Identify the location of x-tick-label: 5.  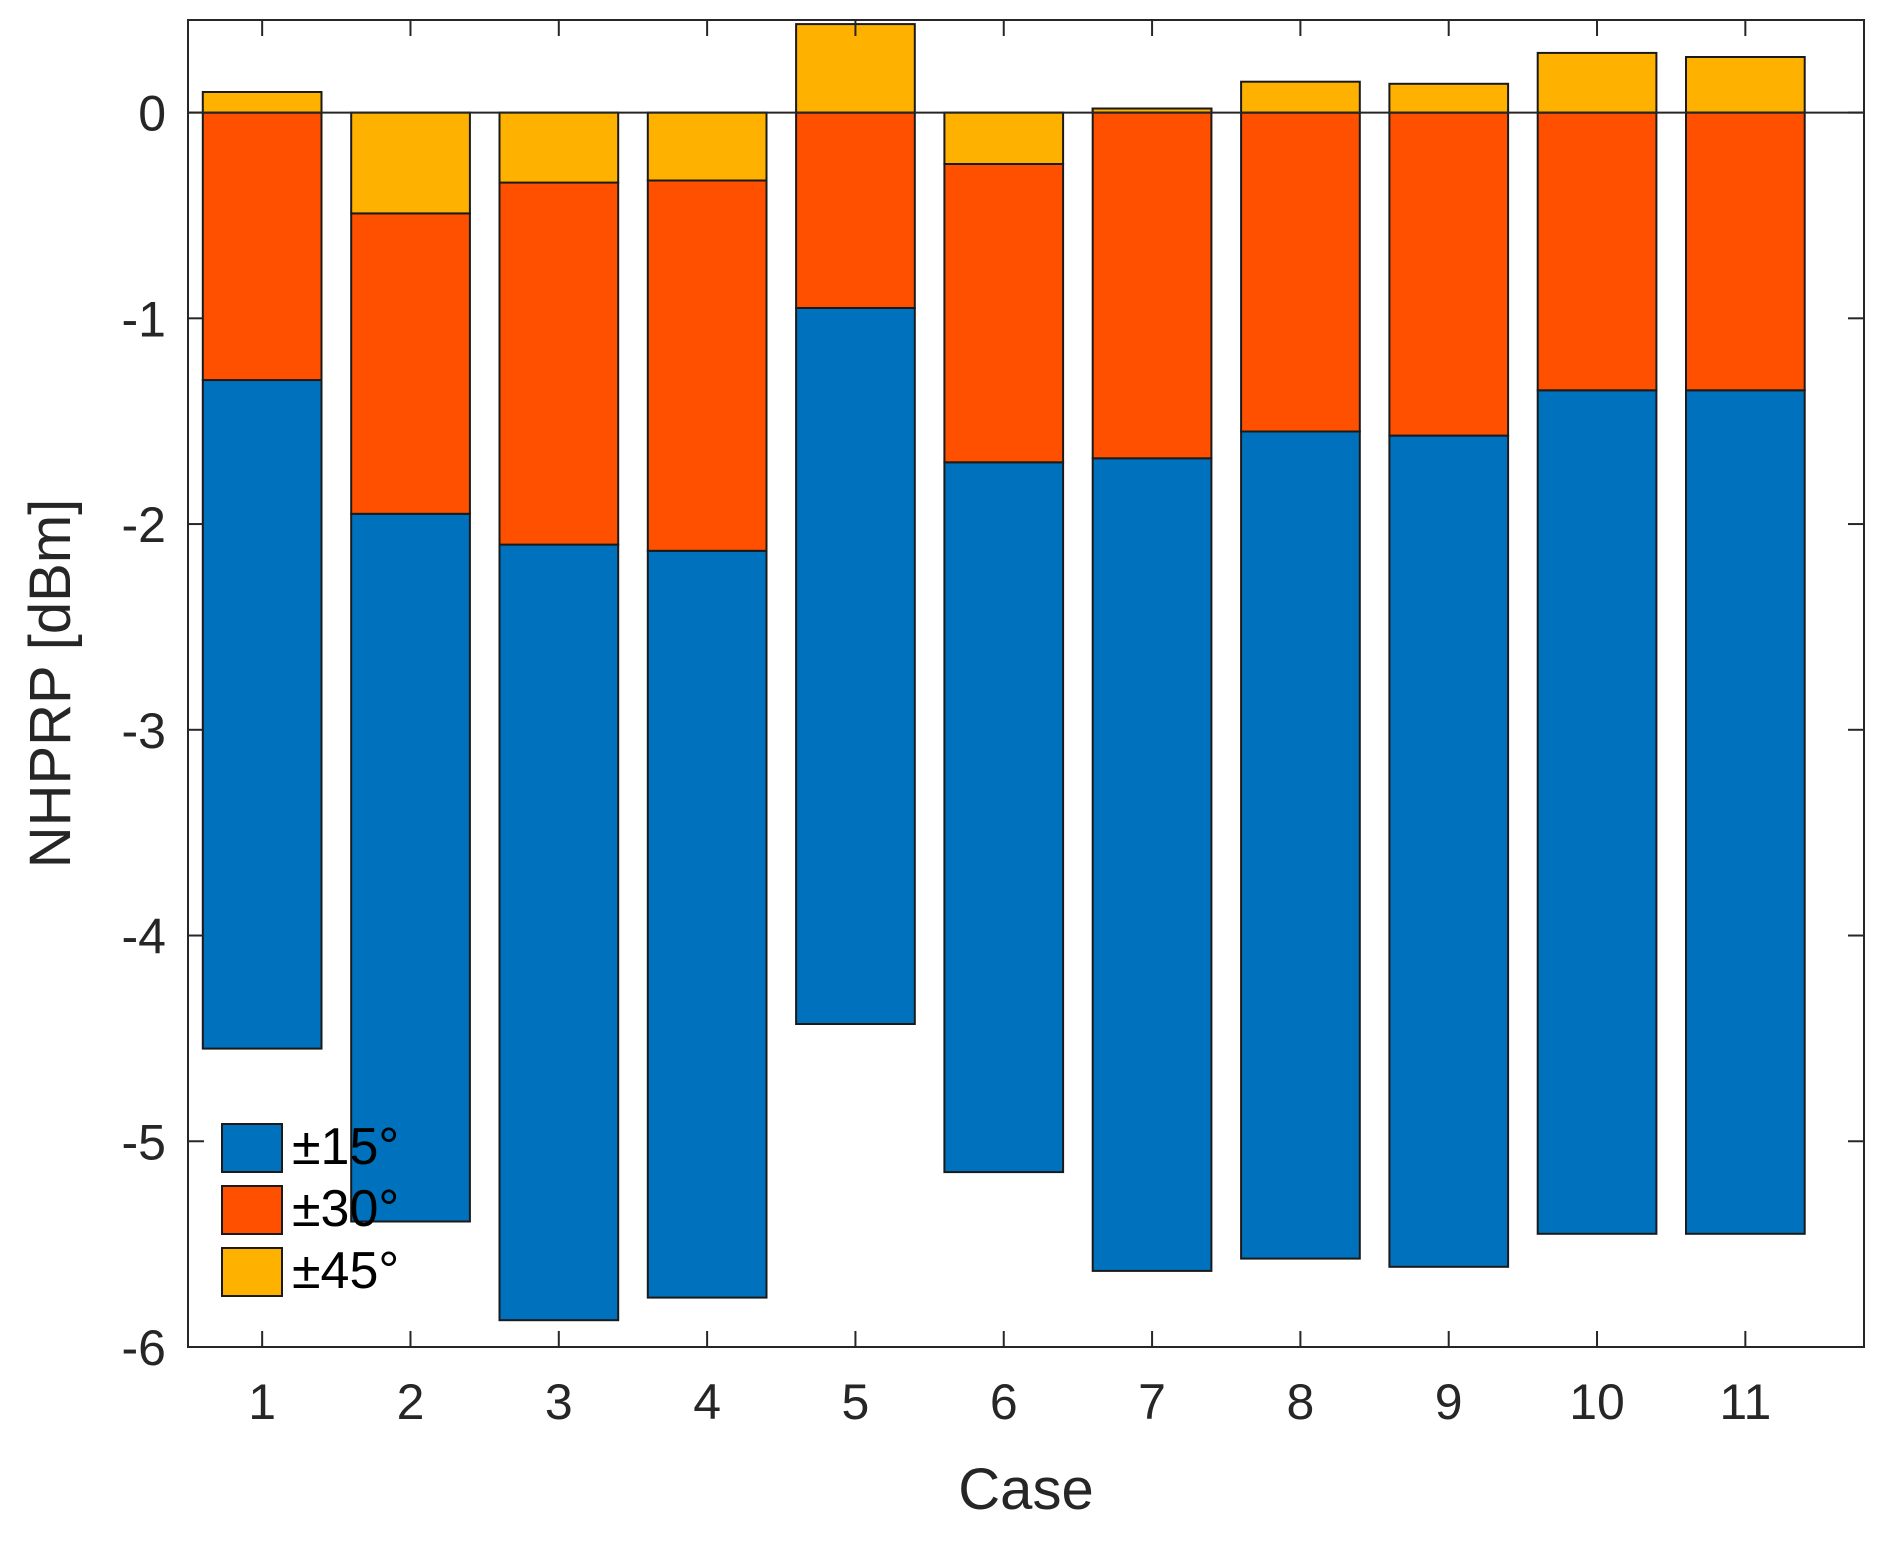
(856, 1402).